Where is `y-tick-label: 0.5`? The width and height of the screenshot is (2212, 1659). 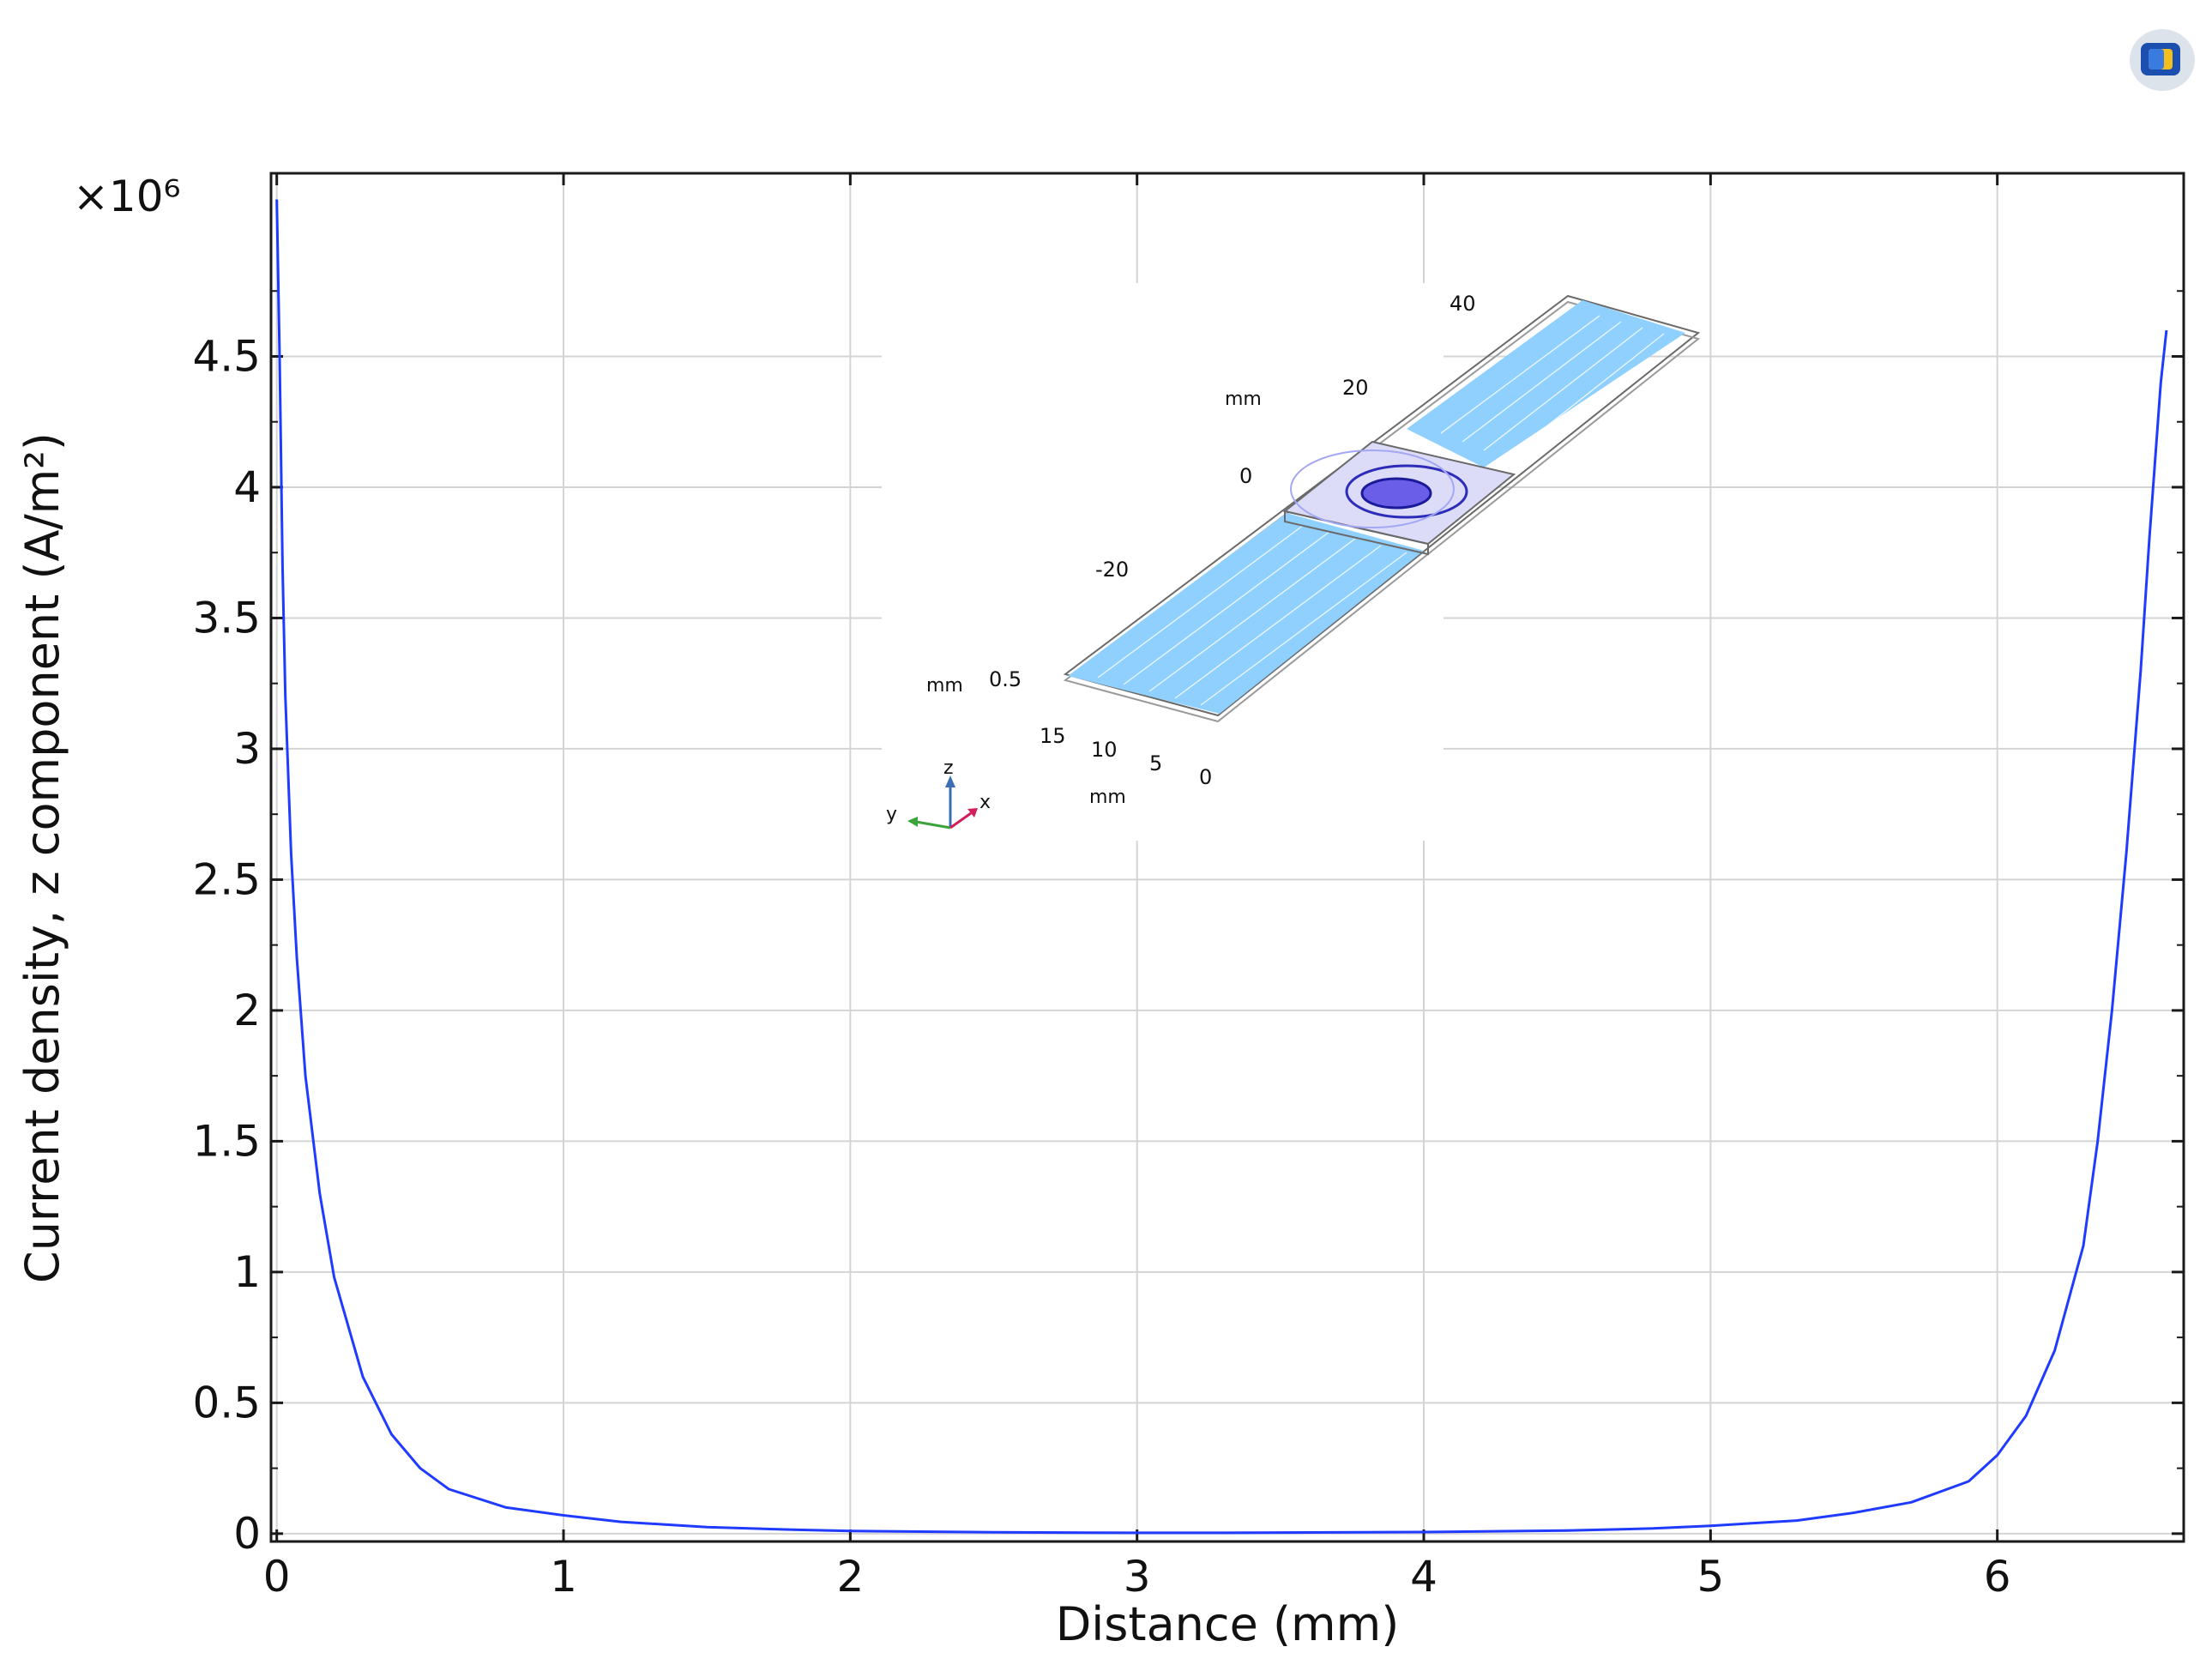 y-tick-label: 0.5 is located at coordinates (226, 1402).